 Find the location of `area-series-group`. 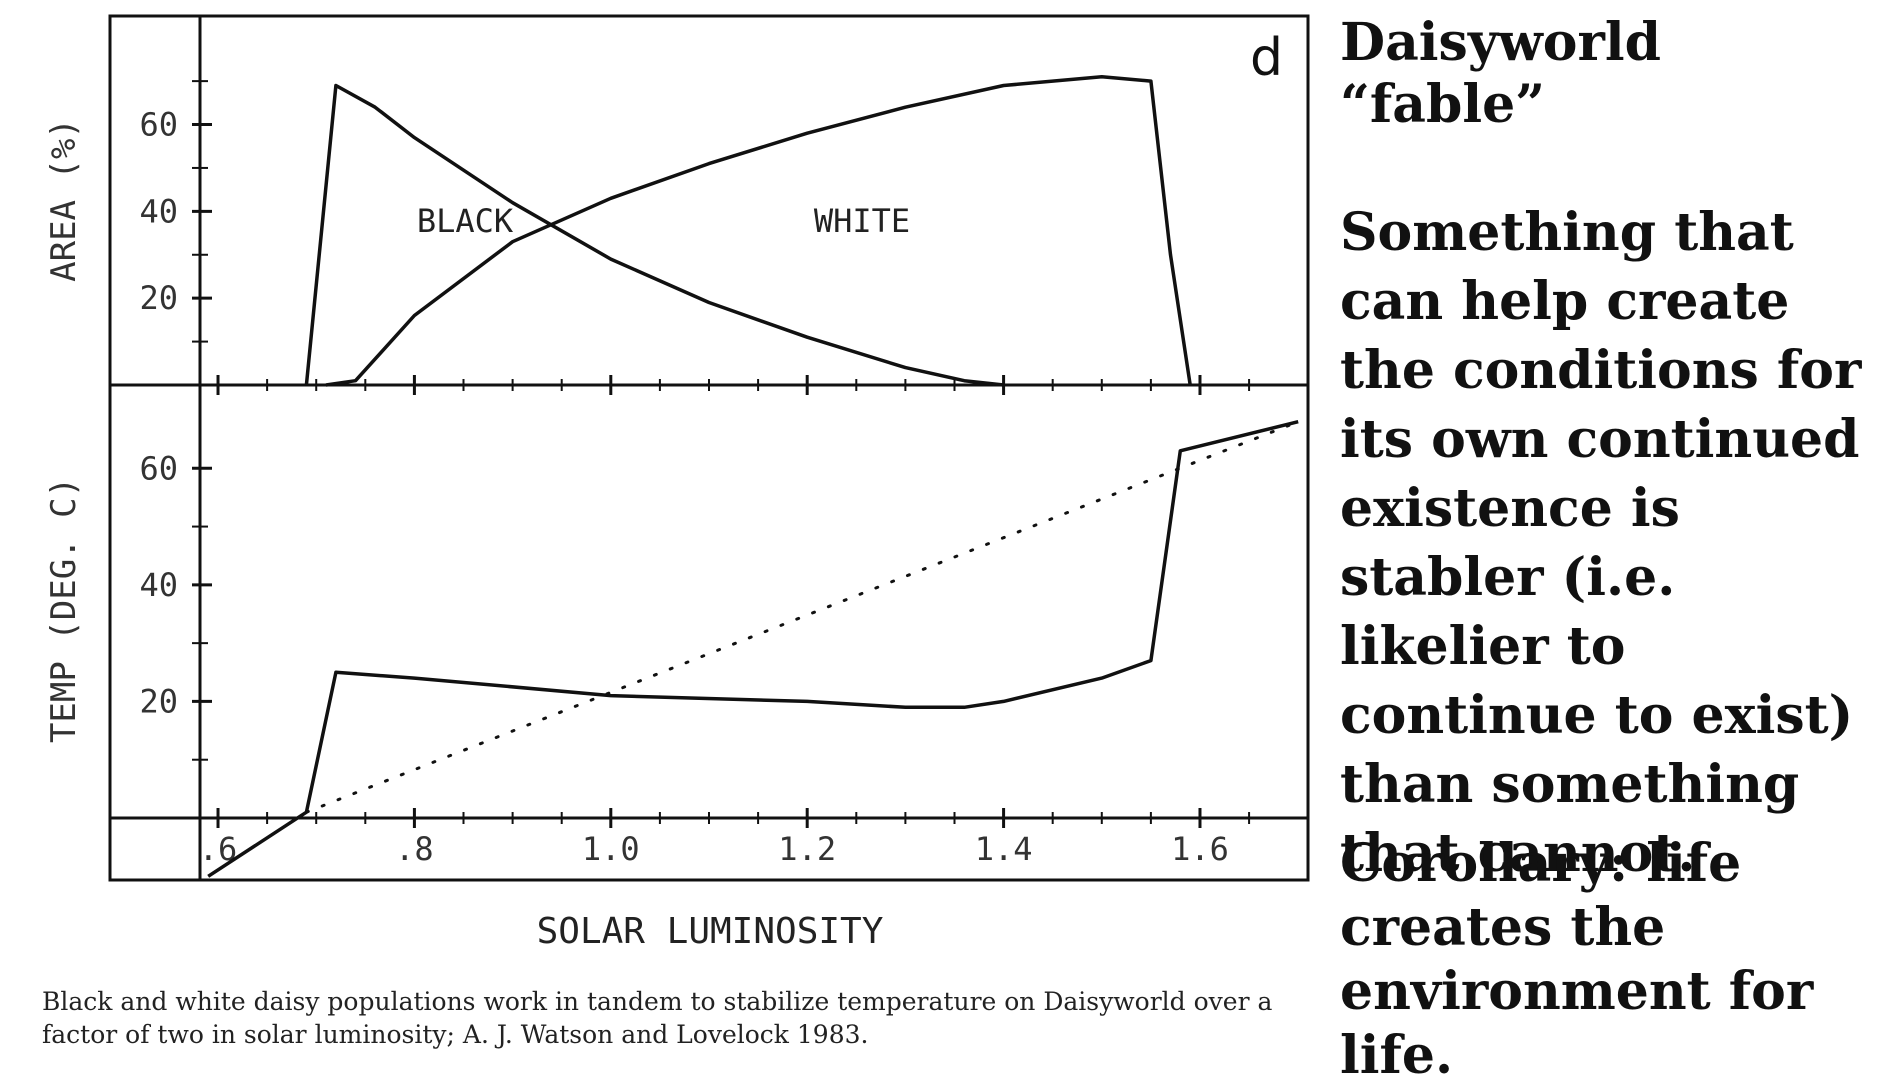

area-series-group is located at coordinates (748, 231).